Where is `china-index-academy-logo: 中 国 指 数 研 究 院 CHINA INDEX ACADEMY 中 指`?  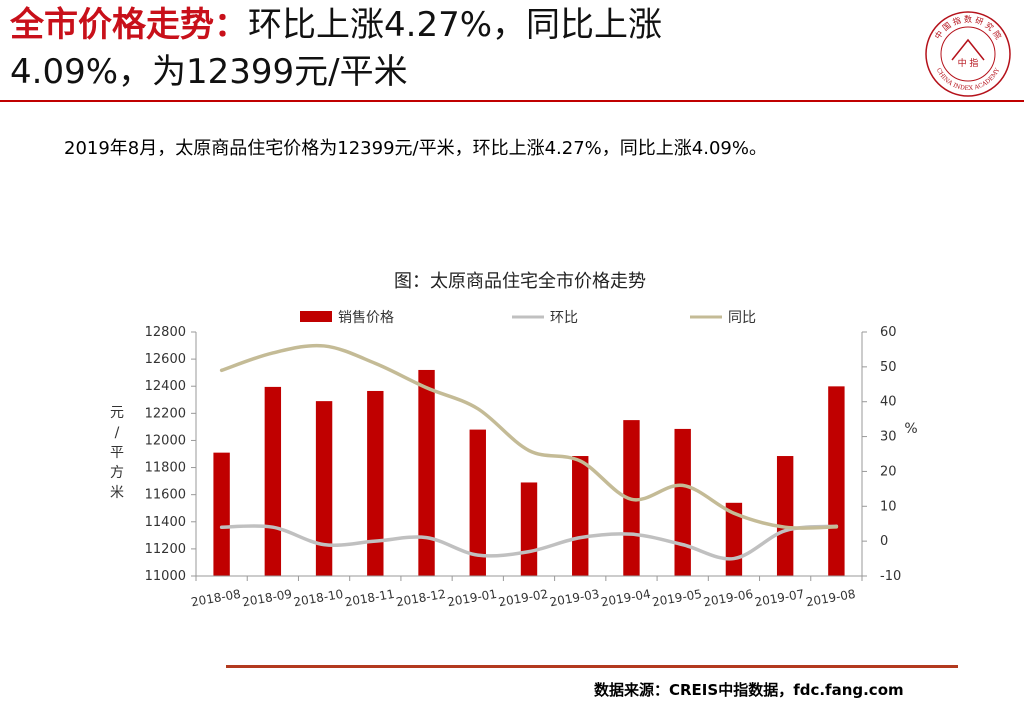 china-index-academy-logo: 中 国 指 数 研 究 院 CHINA INDEX ACADEMY 中 指 is located at coordinates (968, 54).